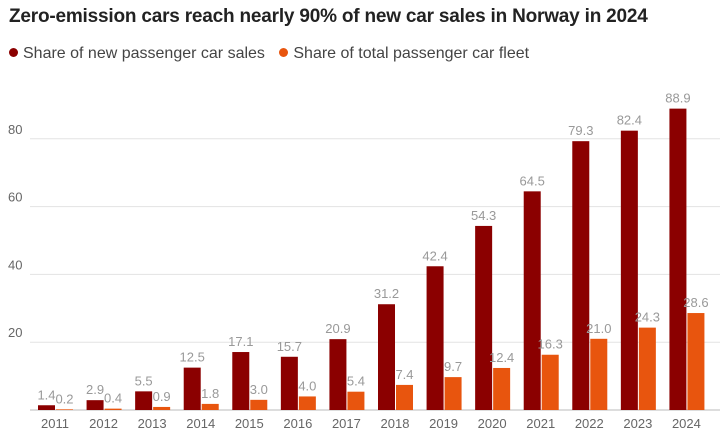  What do you see at coordinates (453, 366) in the screenshot?
I see `data-label-fleet-2019: 9.7` at bounding box center [453, 366].